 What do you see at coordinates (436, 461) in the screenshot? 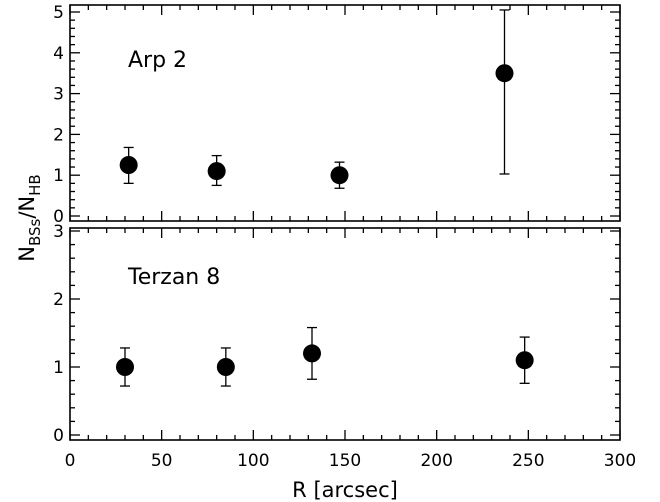
I see `x-tick-label: 200` at bounding box center [436, 461].